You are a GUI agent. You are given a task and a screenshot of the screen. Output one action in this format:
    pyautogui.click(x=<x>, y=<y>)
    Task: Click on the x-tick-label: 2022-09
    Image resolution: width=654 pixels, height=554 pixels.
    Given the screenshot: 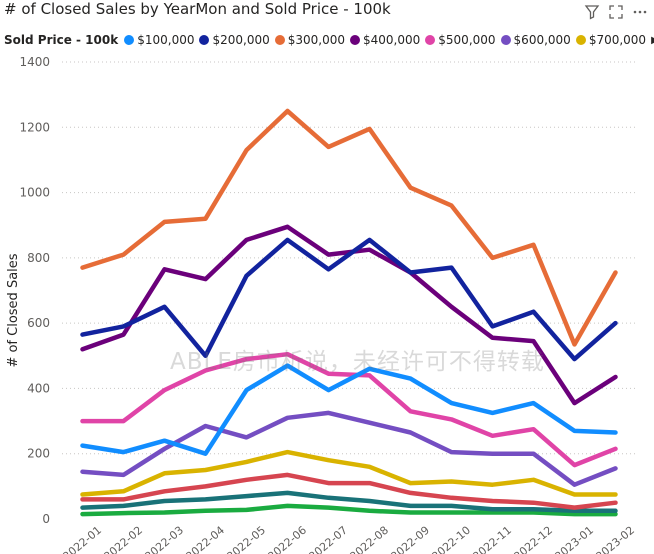 What is the action you would take?
    pyautogui.click(x=410, y=539)
    